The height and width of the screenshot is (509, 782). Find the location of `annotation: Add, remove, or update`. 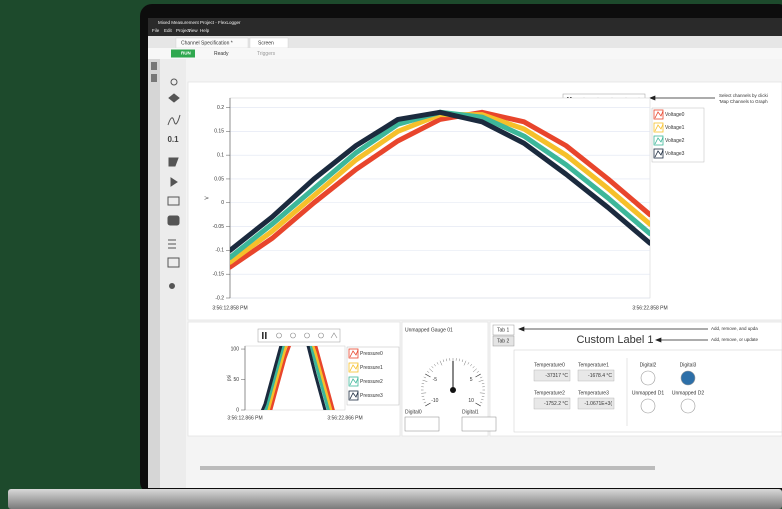

annotation: Add, remove, or update is located at coordinates (735, 339).